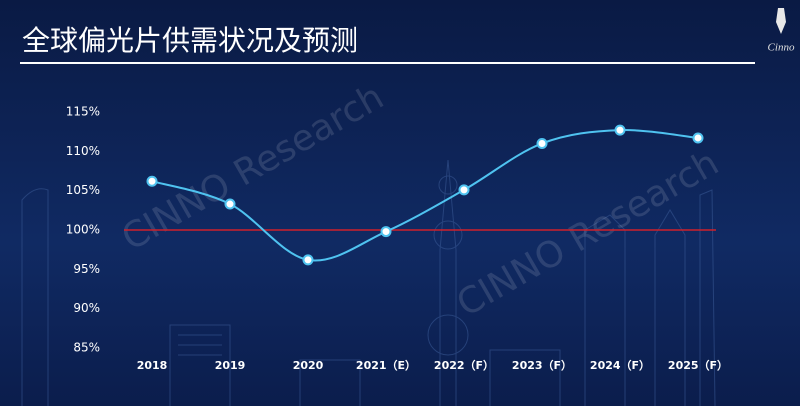 This screenshot has width=800, height=406. What do you see at coordinates (620, 365) in the screenshot?
I see `x-tick-label: 2024（F）` at bounding box center [620, 365].